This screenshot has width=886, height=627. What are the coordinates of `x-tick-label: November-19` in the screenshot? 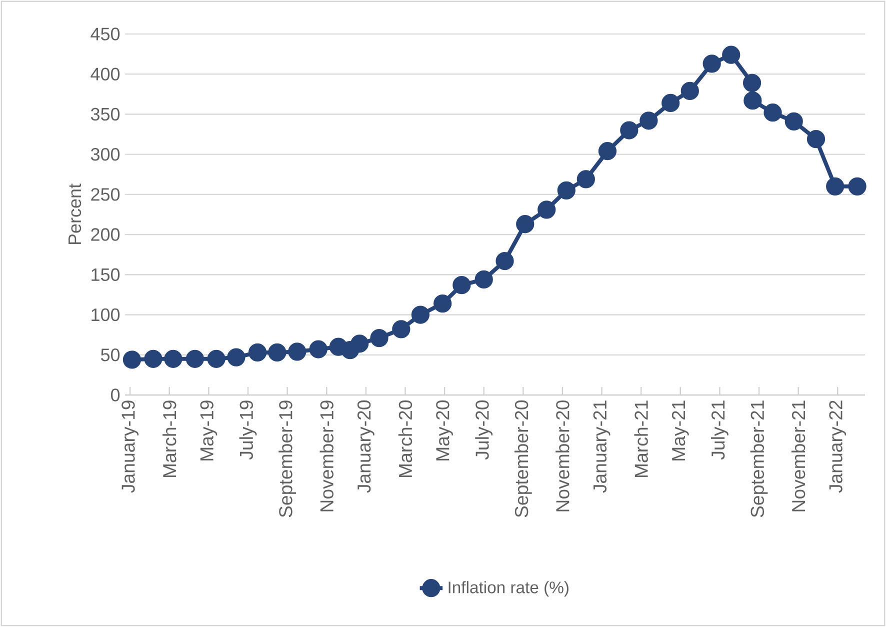 It's located at (327, 456).